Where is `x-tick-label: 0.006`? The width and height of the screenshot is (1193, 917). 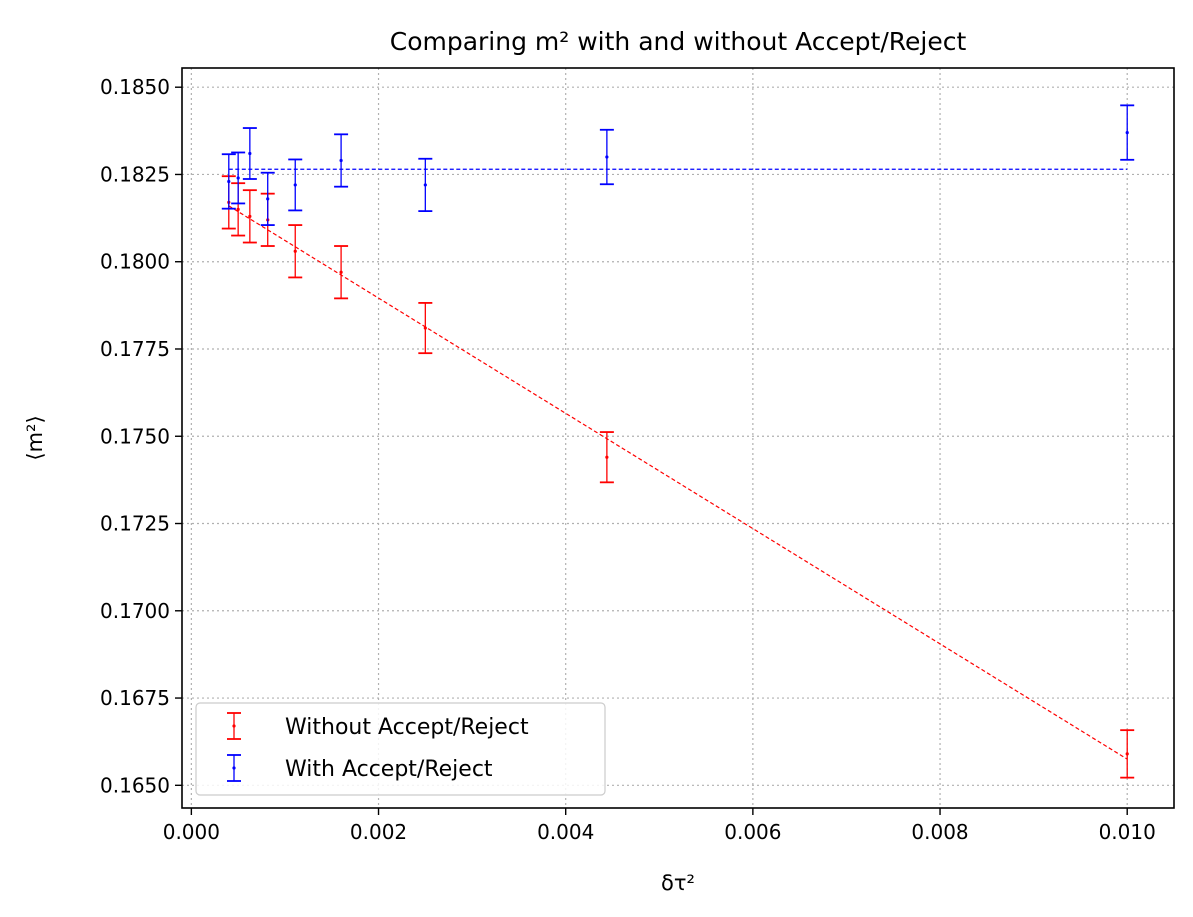 x-tick-label: 0.006 is located at coordinates (752, 832).